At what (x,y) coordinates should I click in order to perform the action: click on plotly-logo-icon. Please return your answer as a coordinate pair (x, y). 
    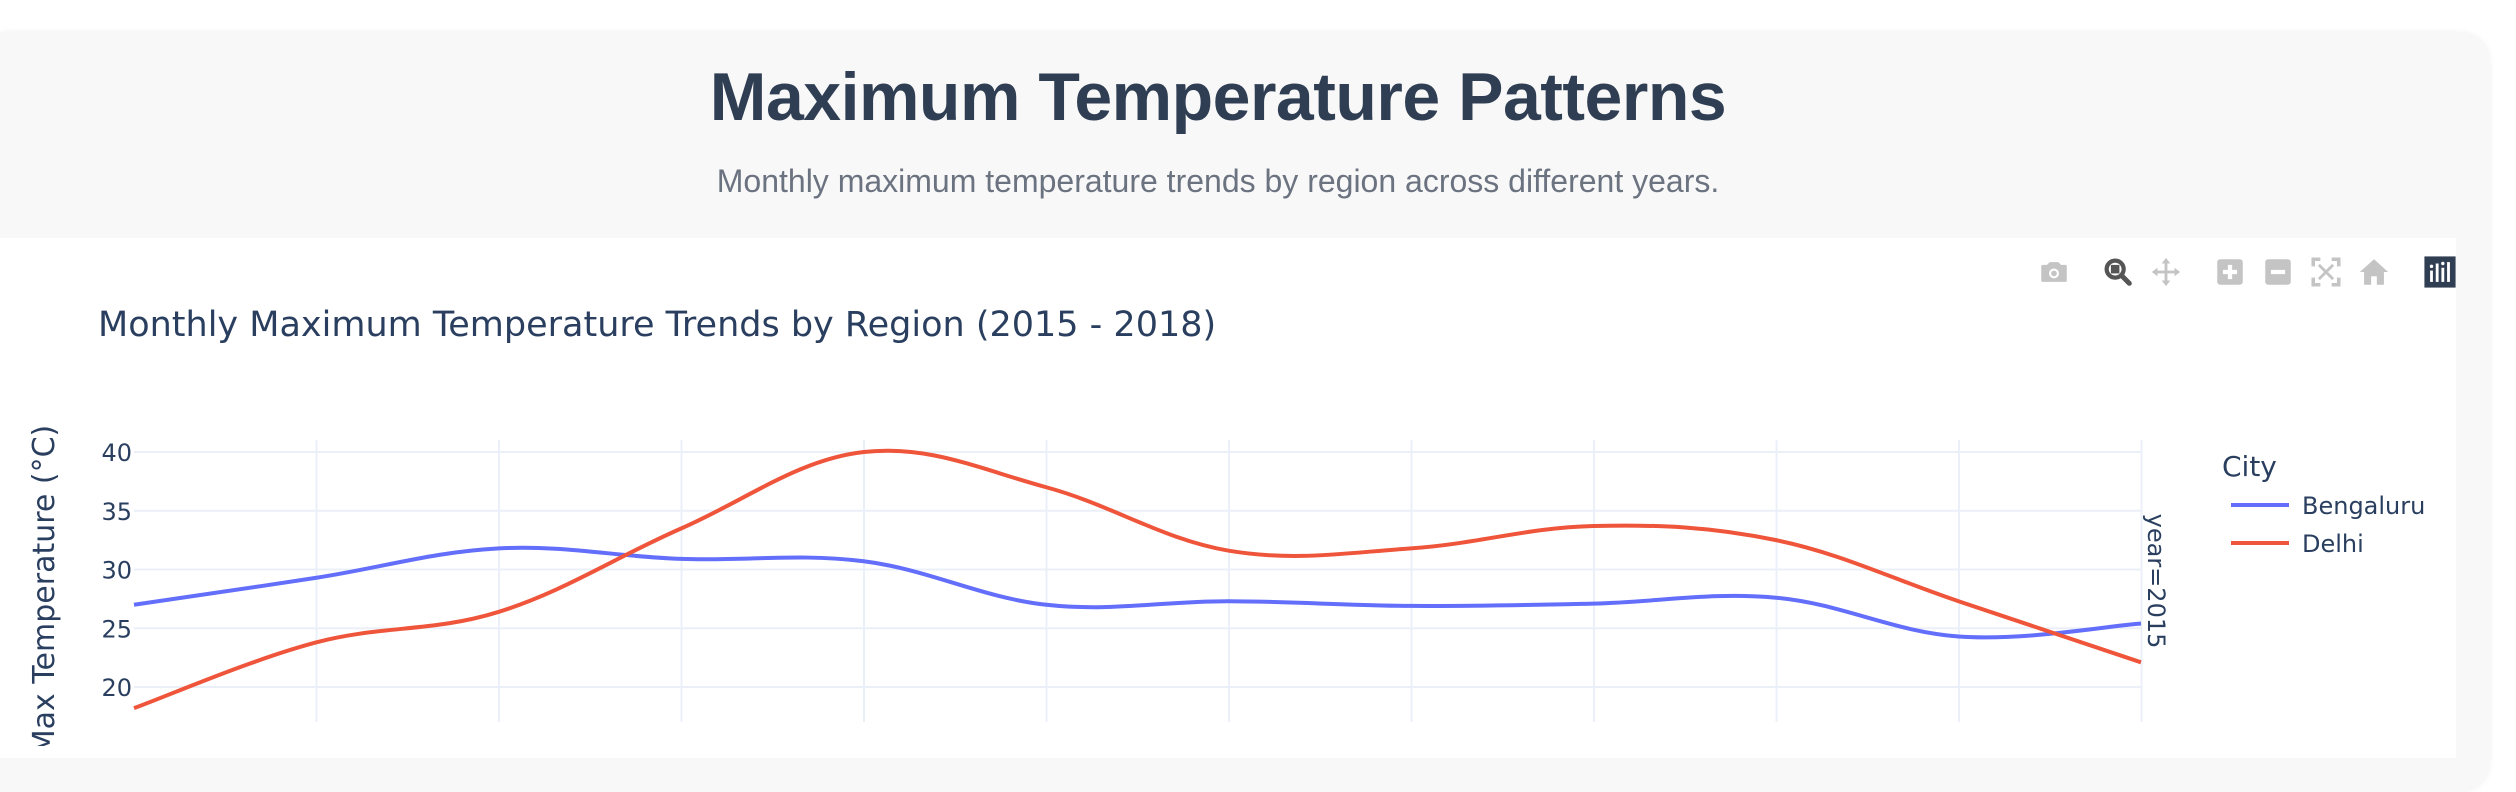
    Looking at the image, I should click on (2440, 272).